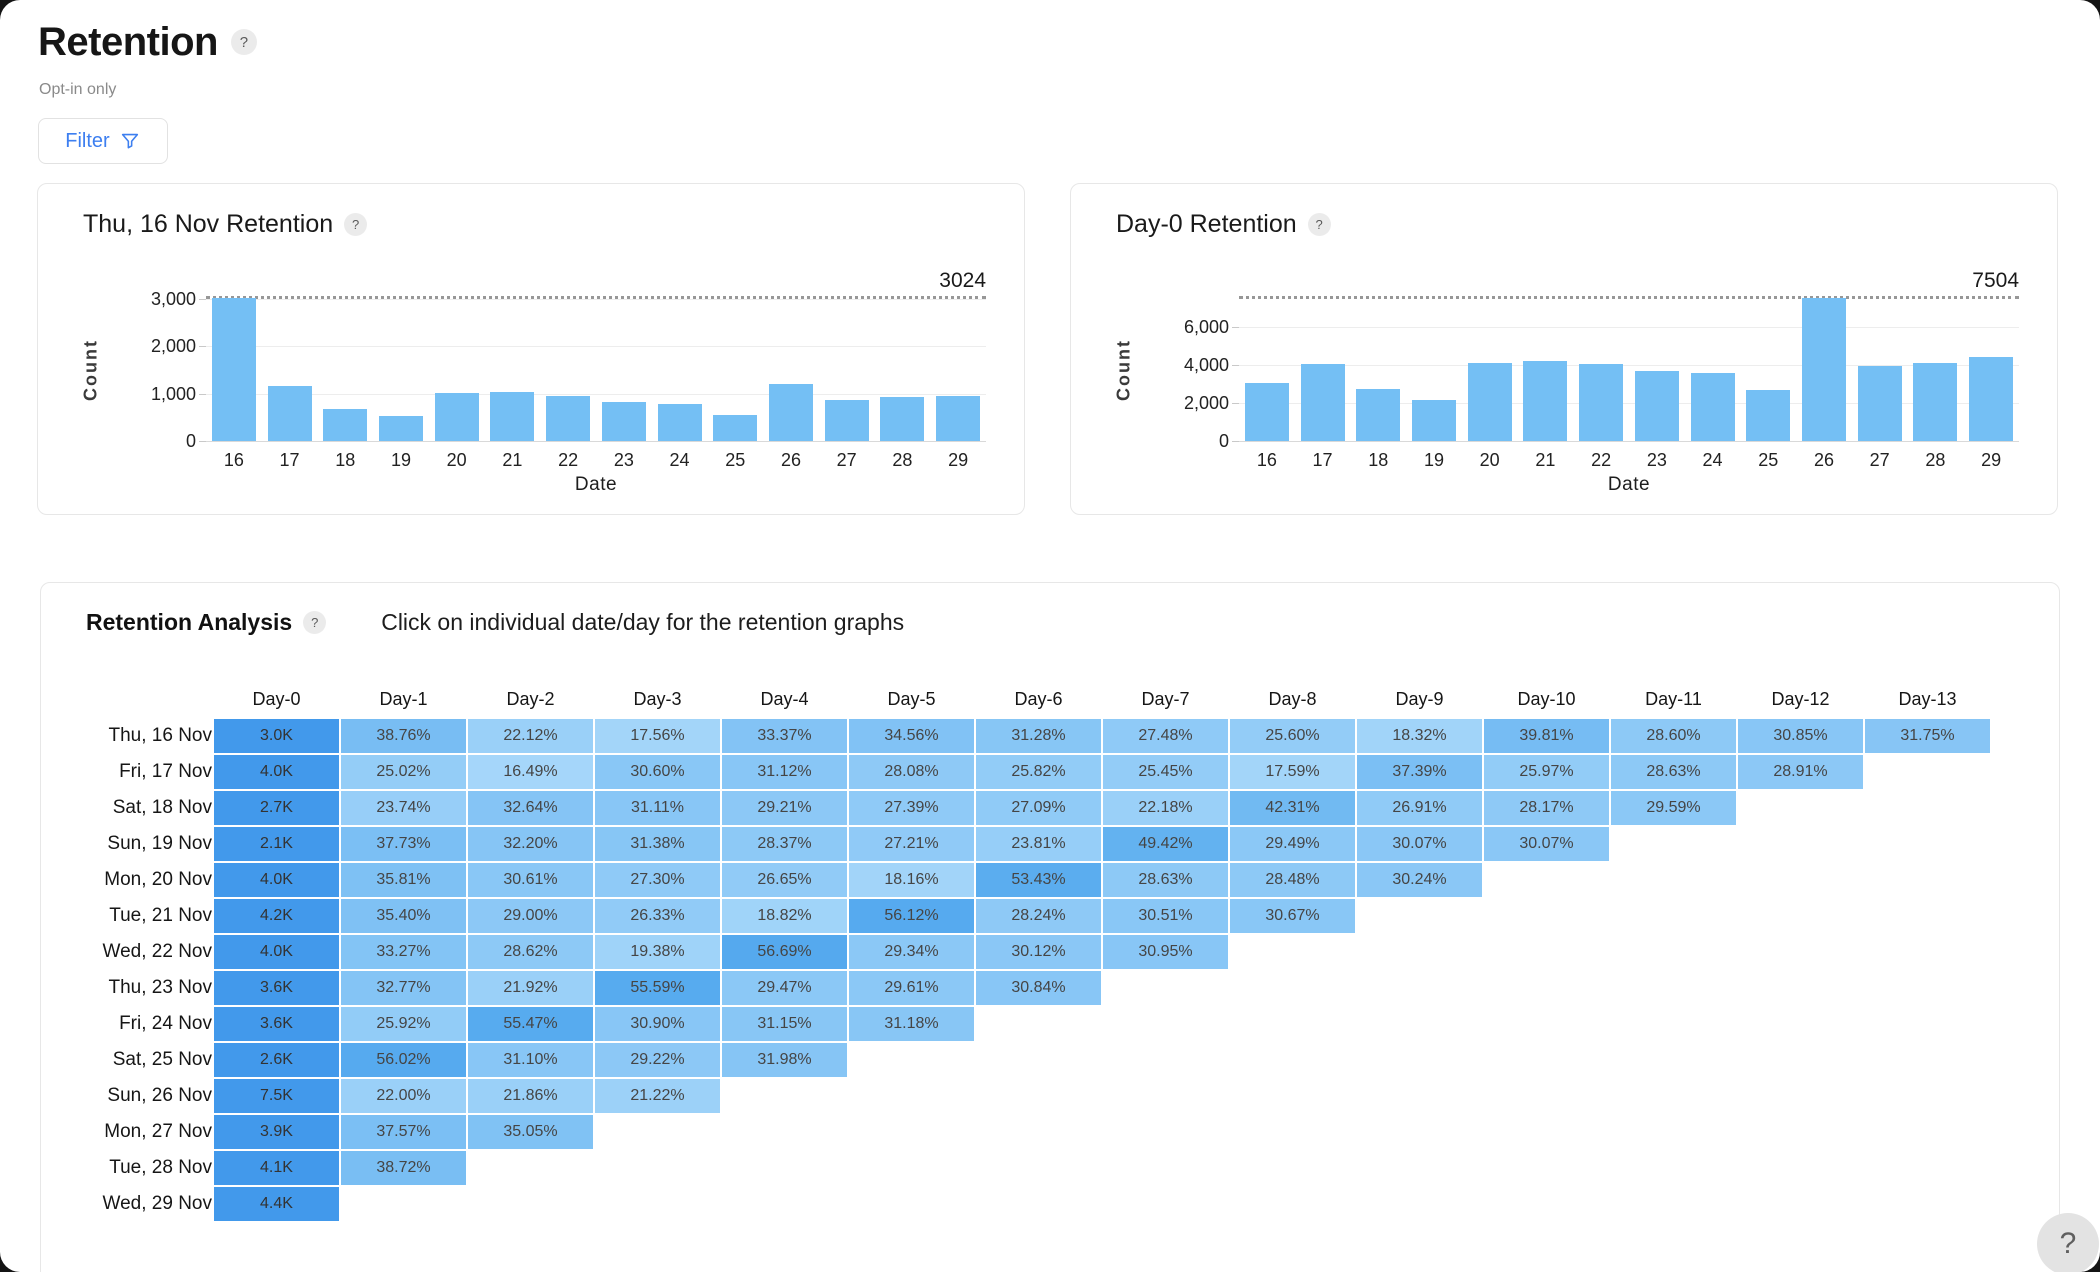  What do you see at coordinates (911, 880) in the screenshot?
I see `retention-cell: 18.16%` at bounding box center [911, 880].